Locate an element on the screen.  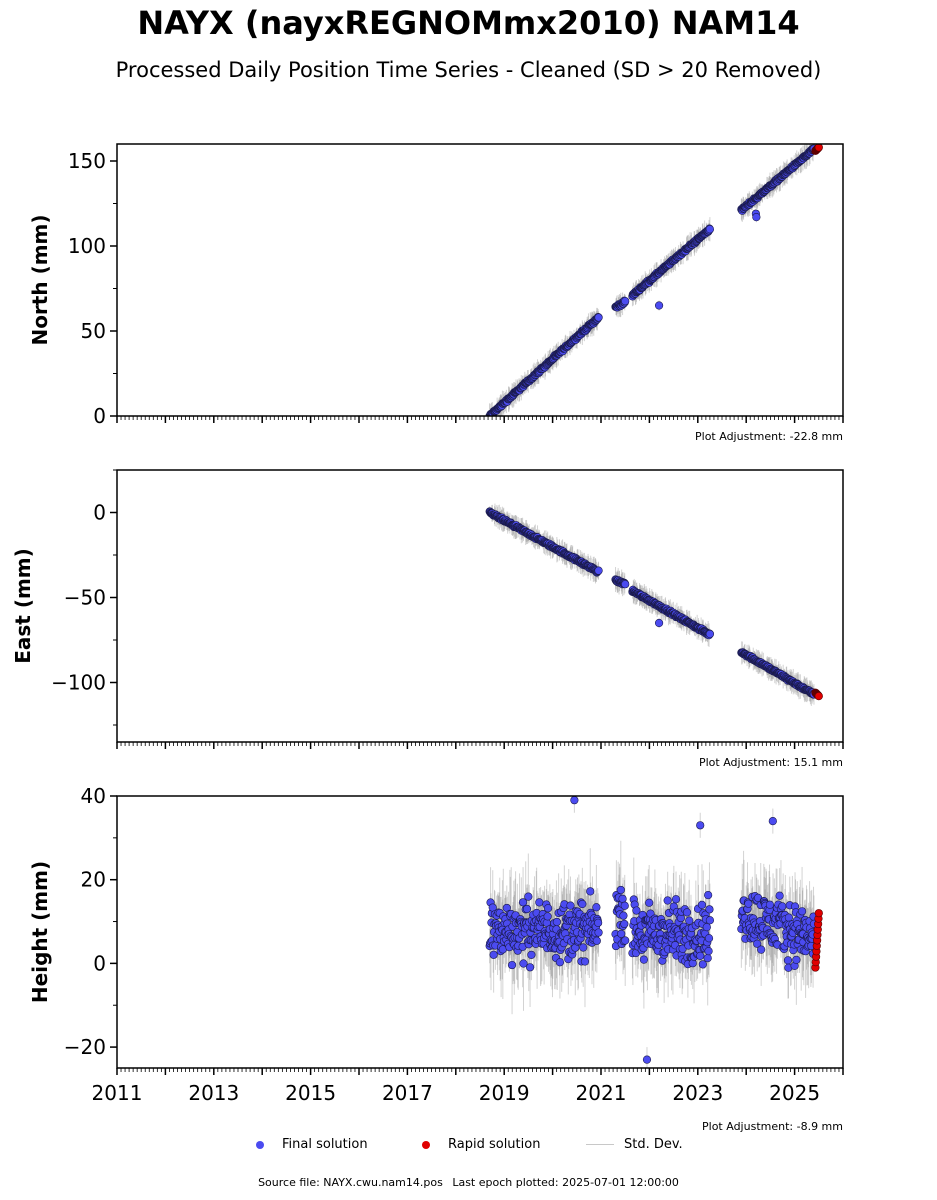
legend: Final solution Rapid solution Std. Dev. is located at coordinates (468, 1147).